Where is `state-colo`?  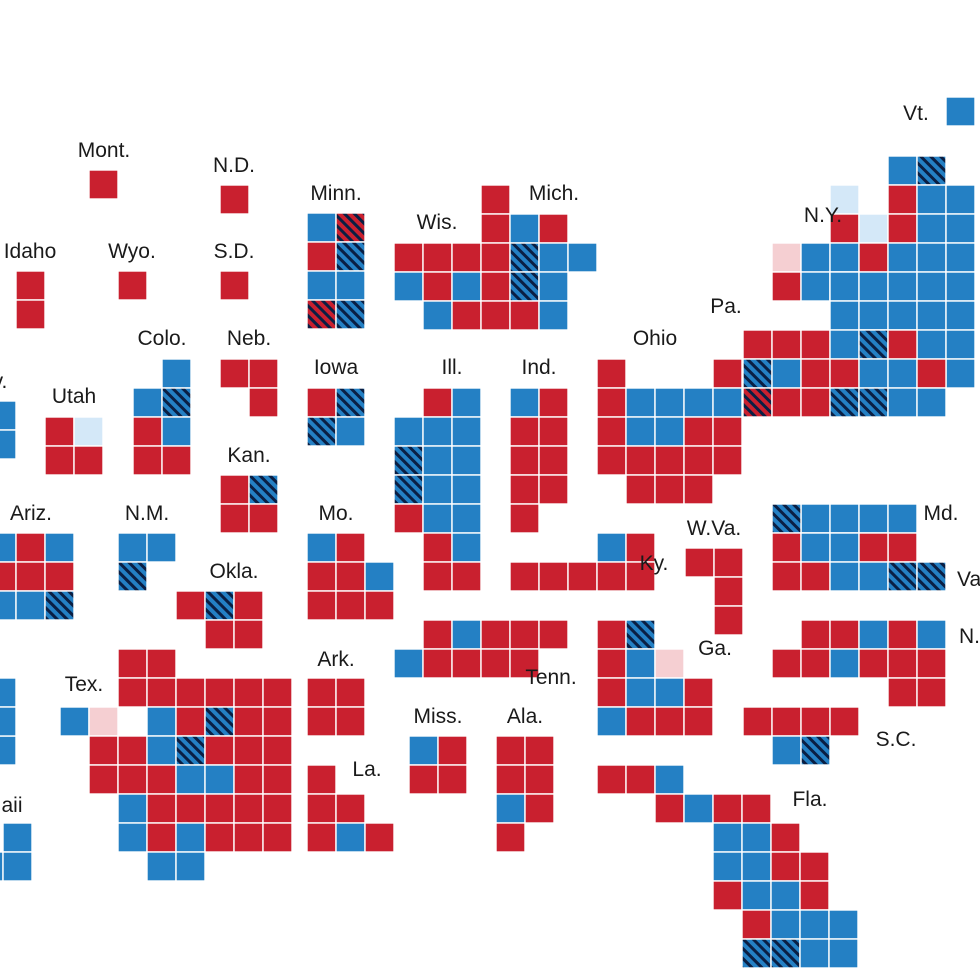
state-colo is located at coordinates (162, 417).